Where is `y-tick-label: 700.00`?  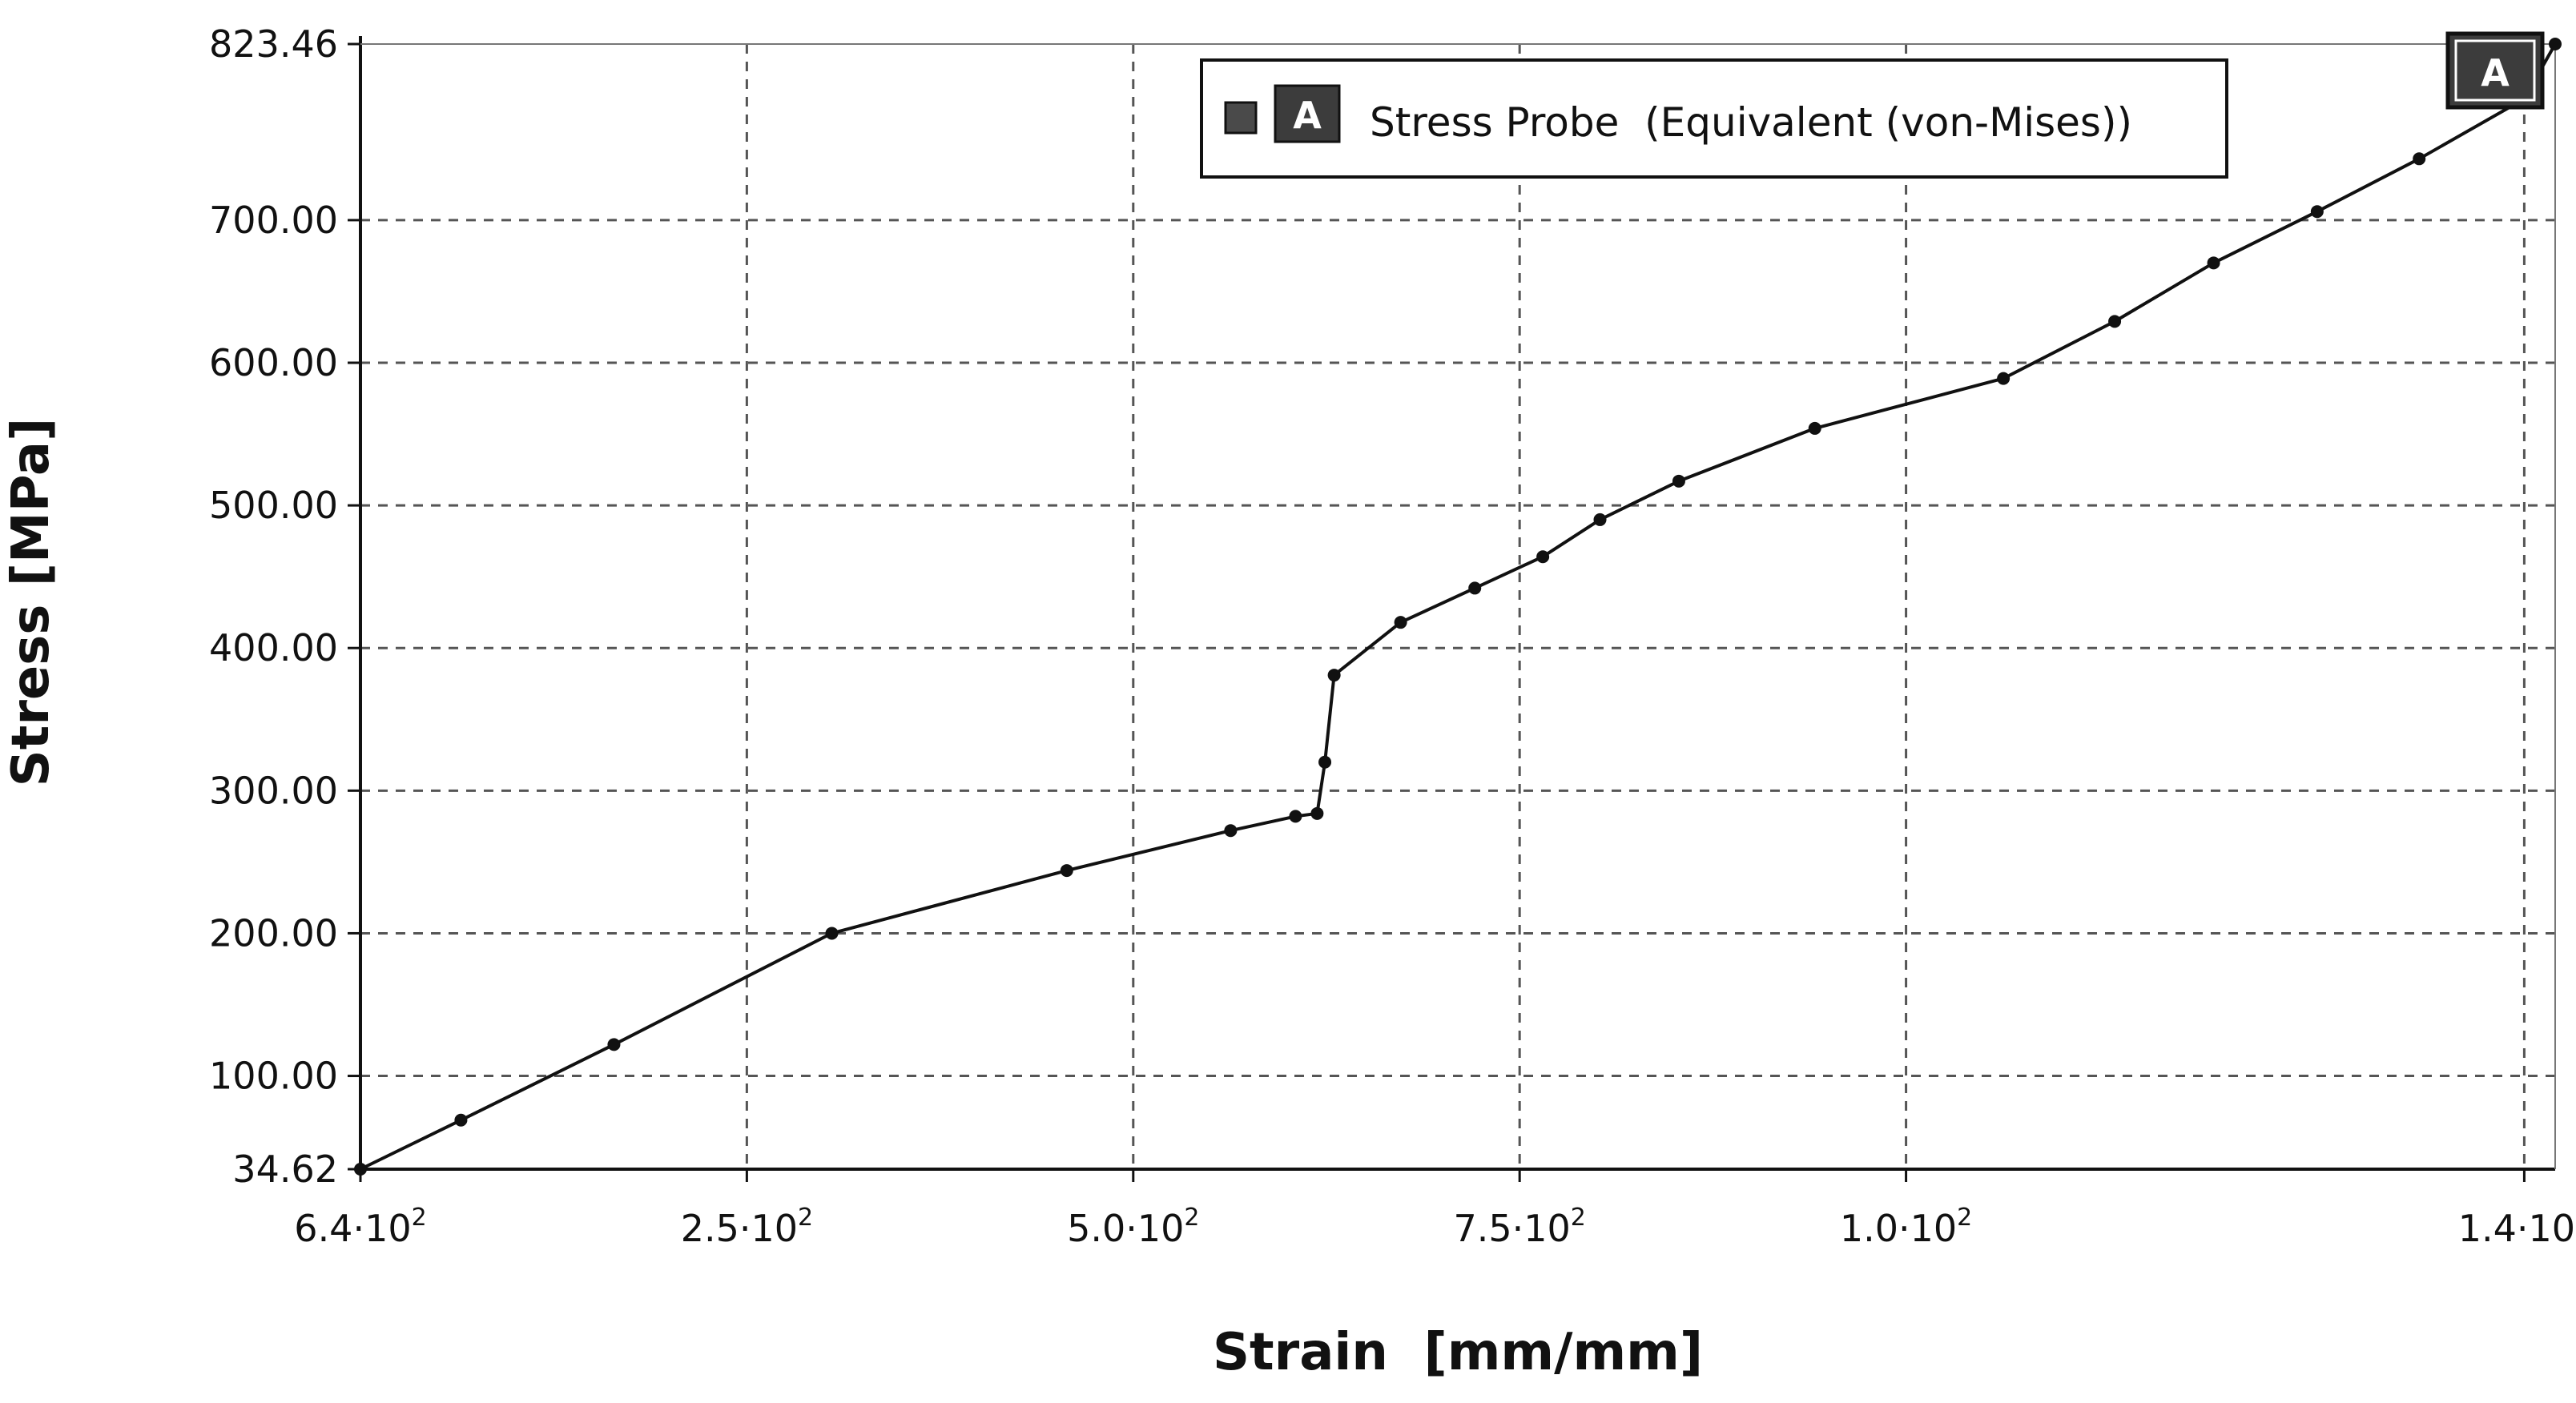 y-tick-label: 700.00 is located at coordinates (273, 220).